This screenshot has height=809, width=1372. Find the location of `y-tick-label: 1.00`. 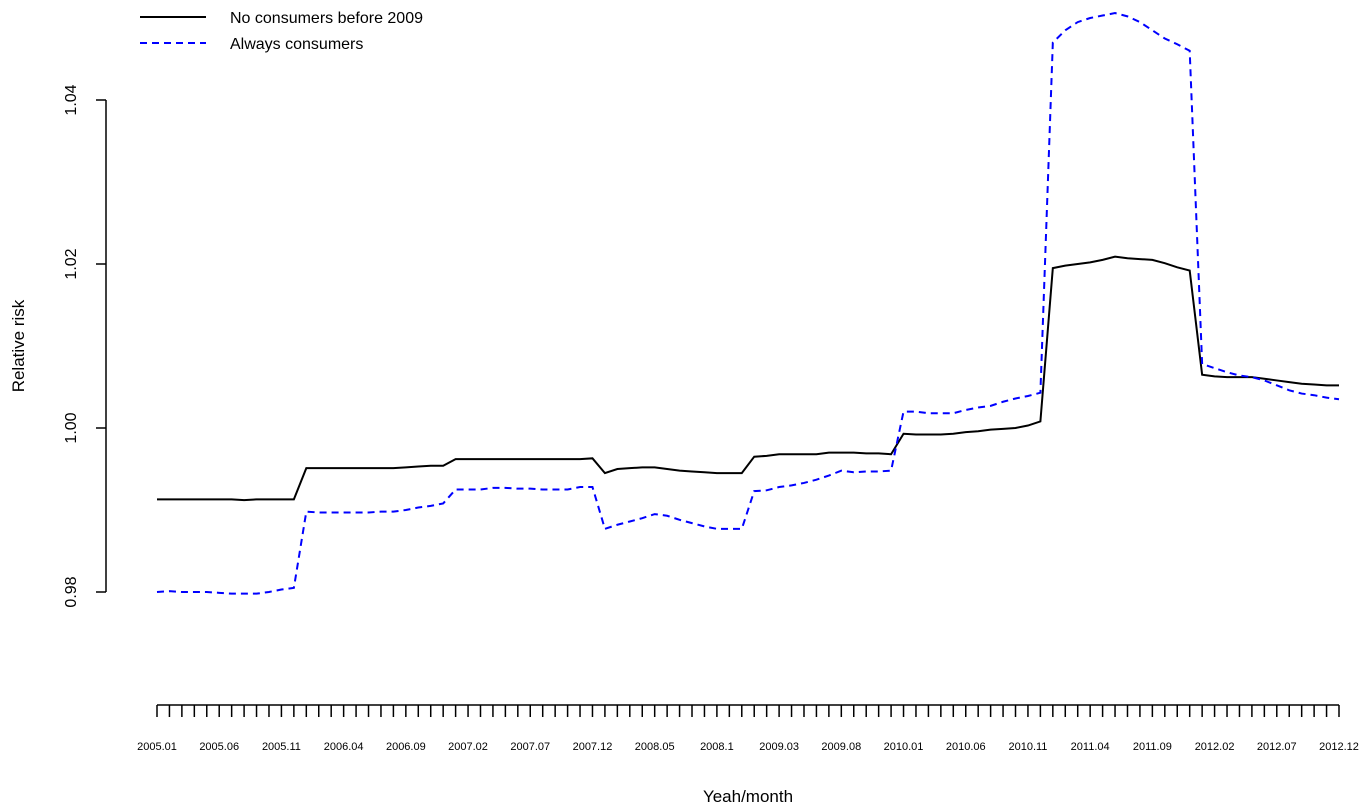

y-tick-label: 1.00 is located at coordinates (71, 427).